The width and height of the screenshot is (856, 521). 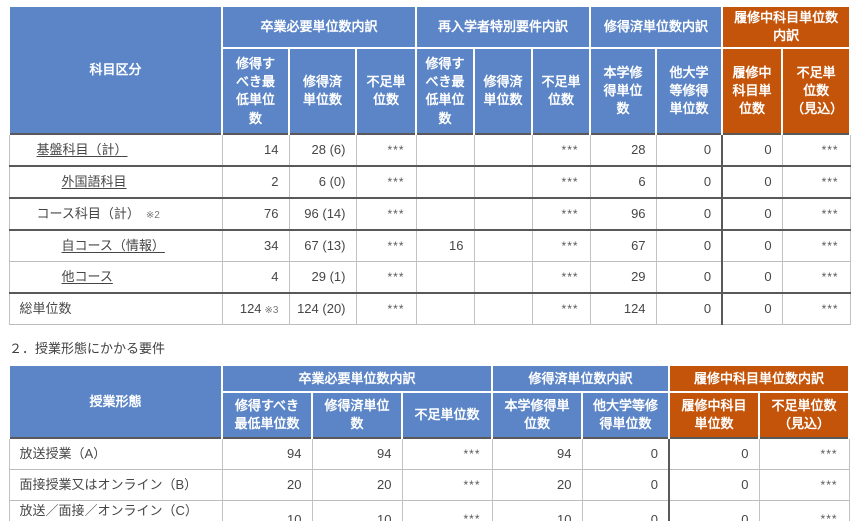 What do you see at coordinates (87, 276) in the screenshot?
I see `subject-link: 他コース` at bounding box center [87, 276].